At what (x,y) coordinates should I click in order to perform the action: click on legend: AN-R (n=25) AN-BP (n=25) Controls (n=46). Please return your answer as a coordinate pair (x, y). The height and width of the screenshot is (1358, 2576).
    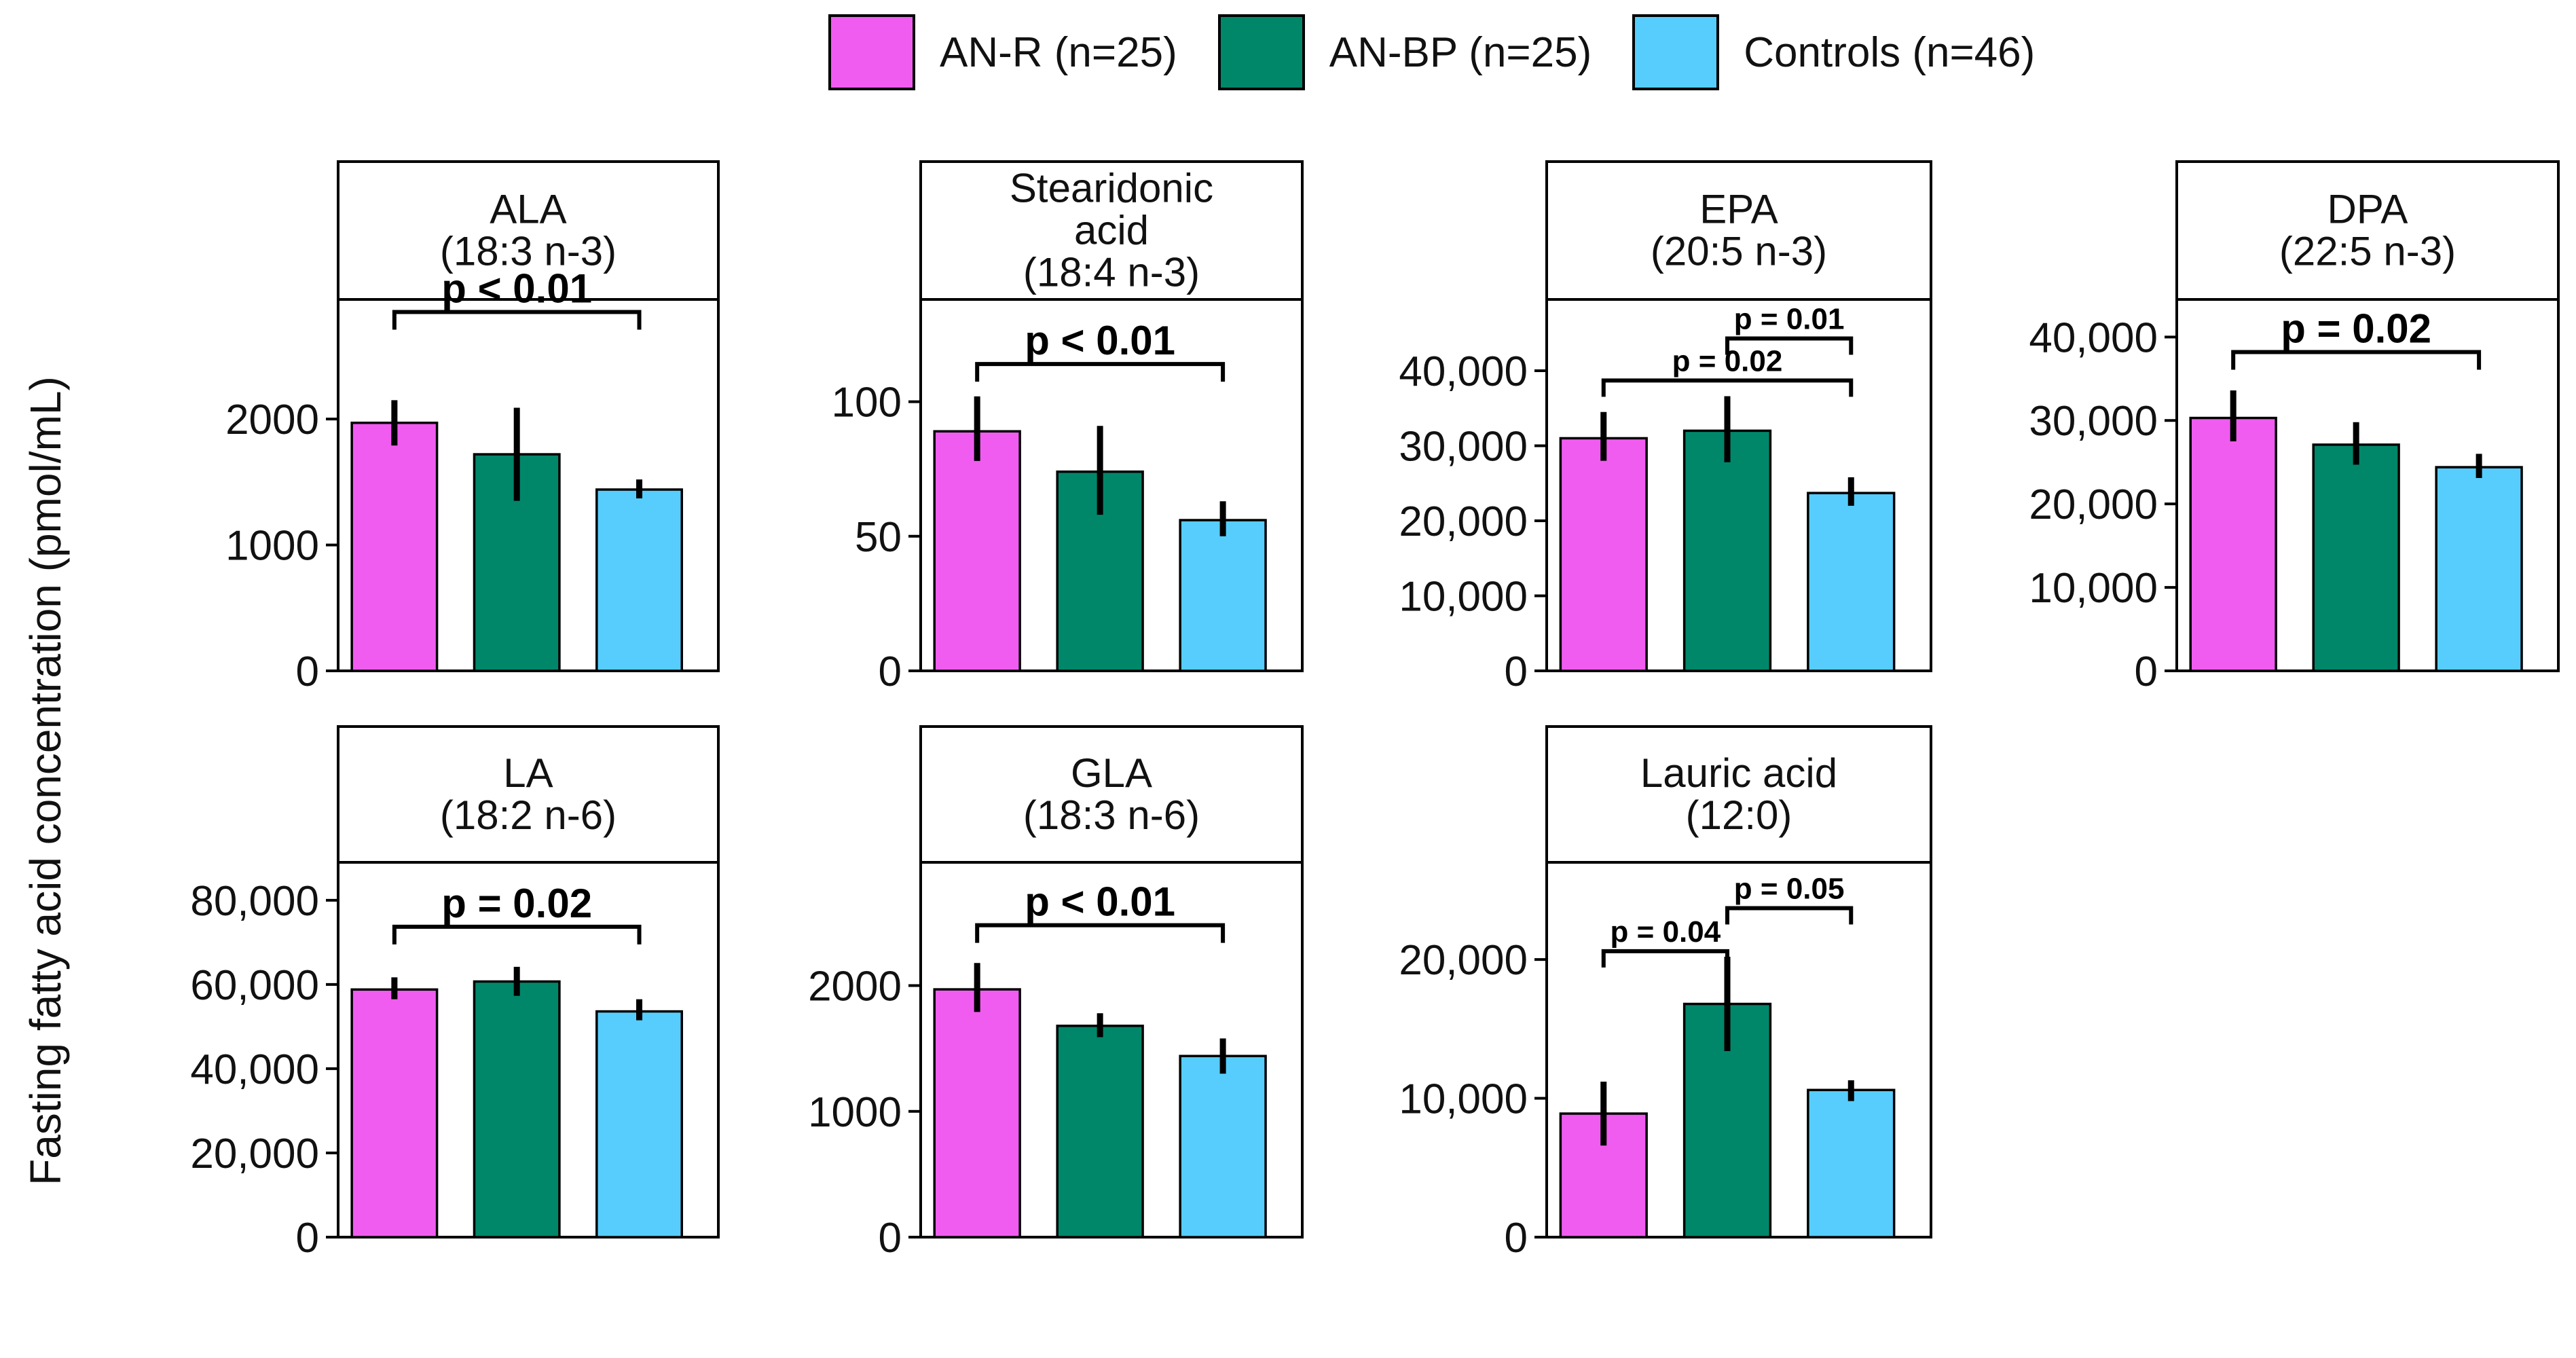
    Looking at the image, I should click on (1452, 52).